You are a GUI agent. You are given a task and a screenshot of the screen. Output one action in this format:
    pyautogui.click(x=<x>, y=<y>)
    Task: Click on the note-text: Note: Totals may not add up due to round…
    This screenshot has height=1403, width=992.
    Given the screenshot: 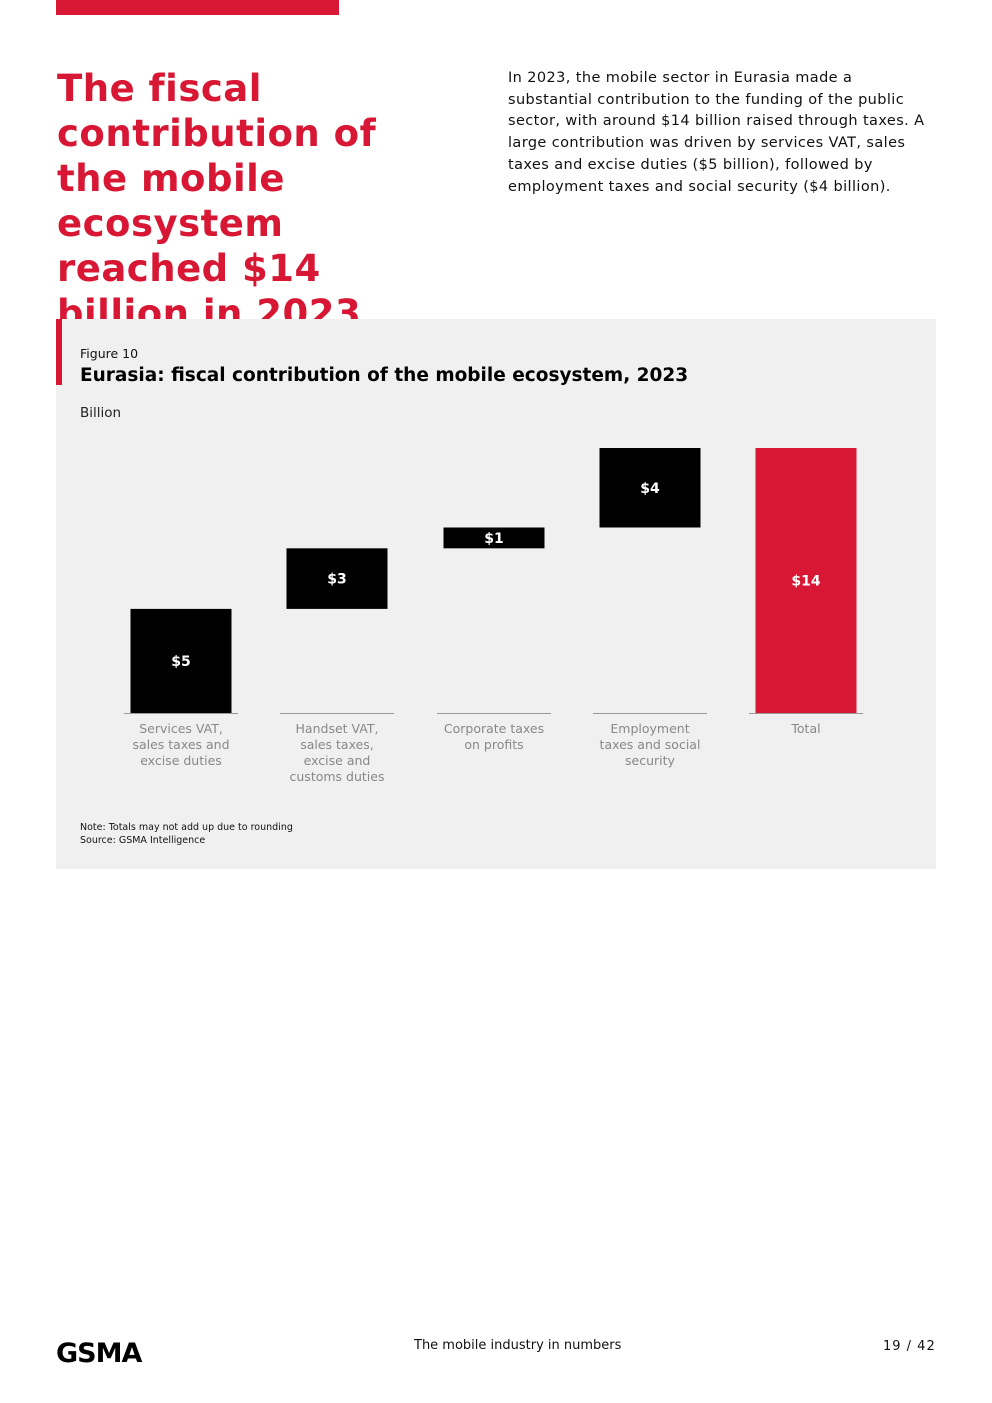 What is the action you would take?
    pyautogui.click(x=186, y=827)
    